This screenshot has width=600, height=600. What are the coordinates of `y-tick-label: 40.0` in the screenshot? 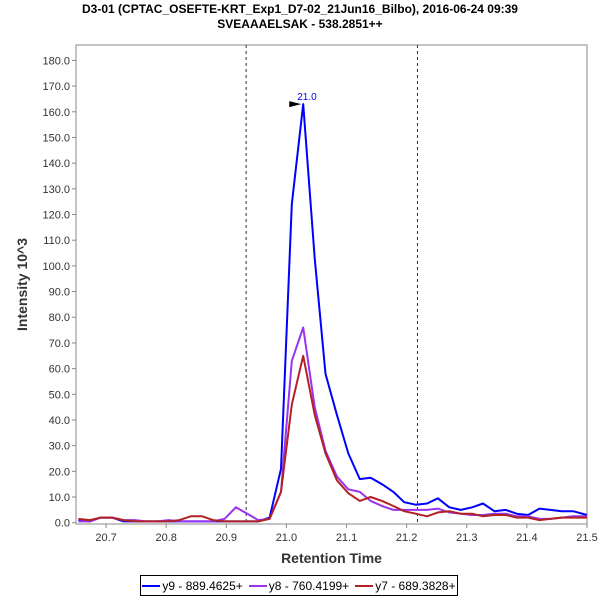 It's located at (59, 421).